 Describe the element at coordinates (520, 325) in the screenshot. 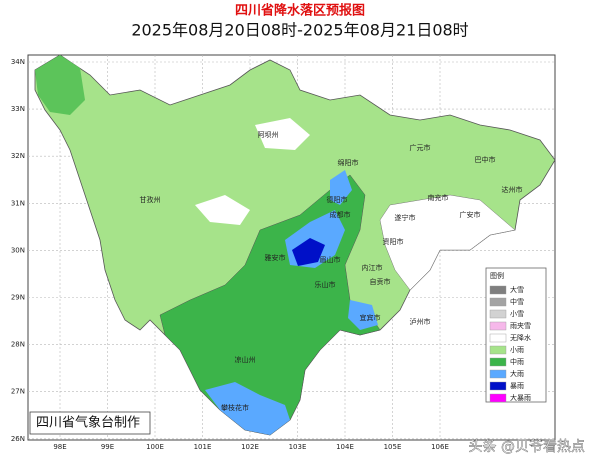

I see `legend-label: 雨夹雪` at that location.